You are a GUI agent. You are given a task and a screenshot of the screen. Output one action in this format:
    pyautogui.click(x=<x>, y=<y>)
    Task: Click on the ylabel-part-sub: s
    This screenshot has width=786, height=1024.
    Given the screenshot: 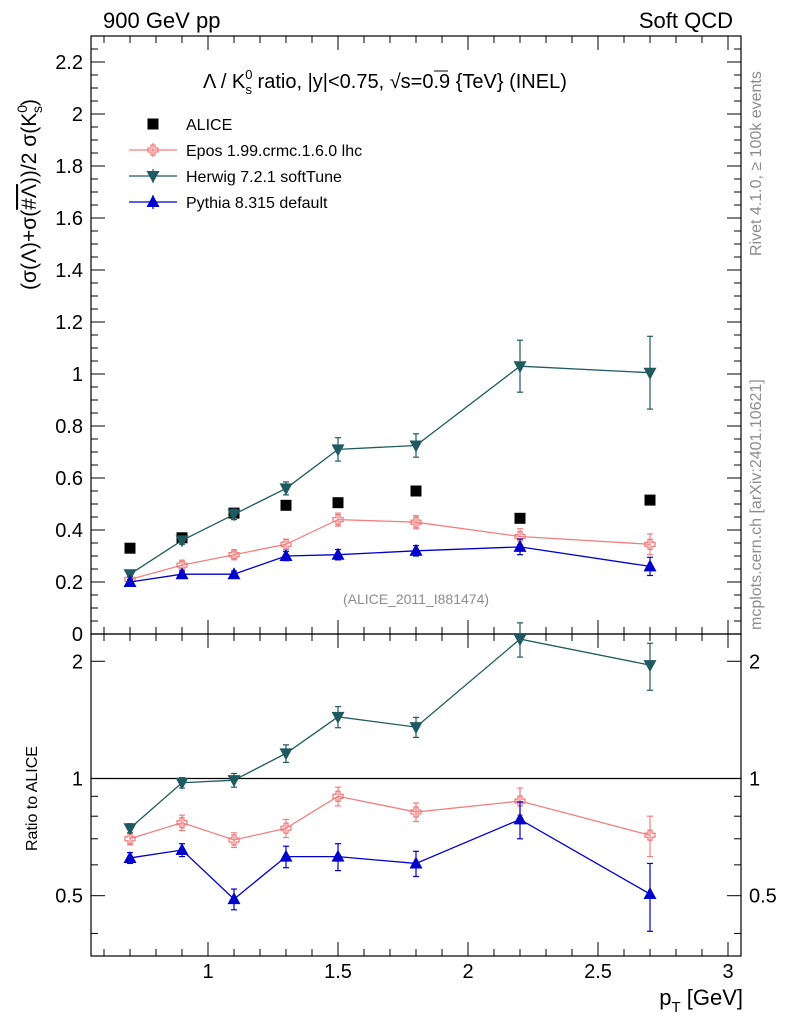 What is the action you would take?
    pyautogui.click(x=37, y=109)
    